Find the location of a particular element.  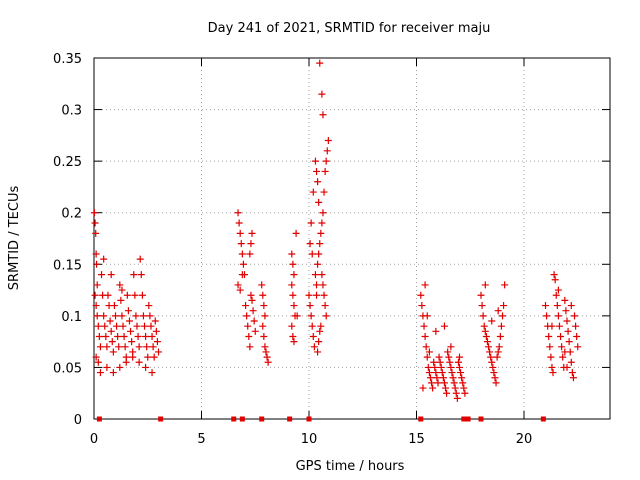

x-axis-label: GPS time / hours is located at coordinates (350, 466).